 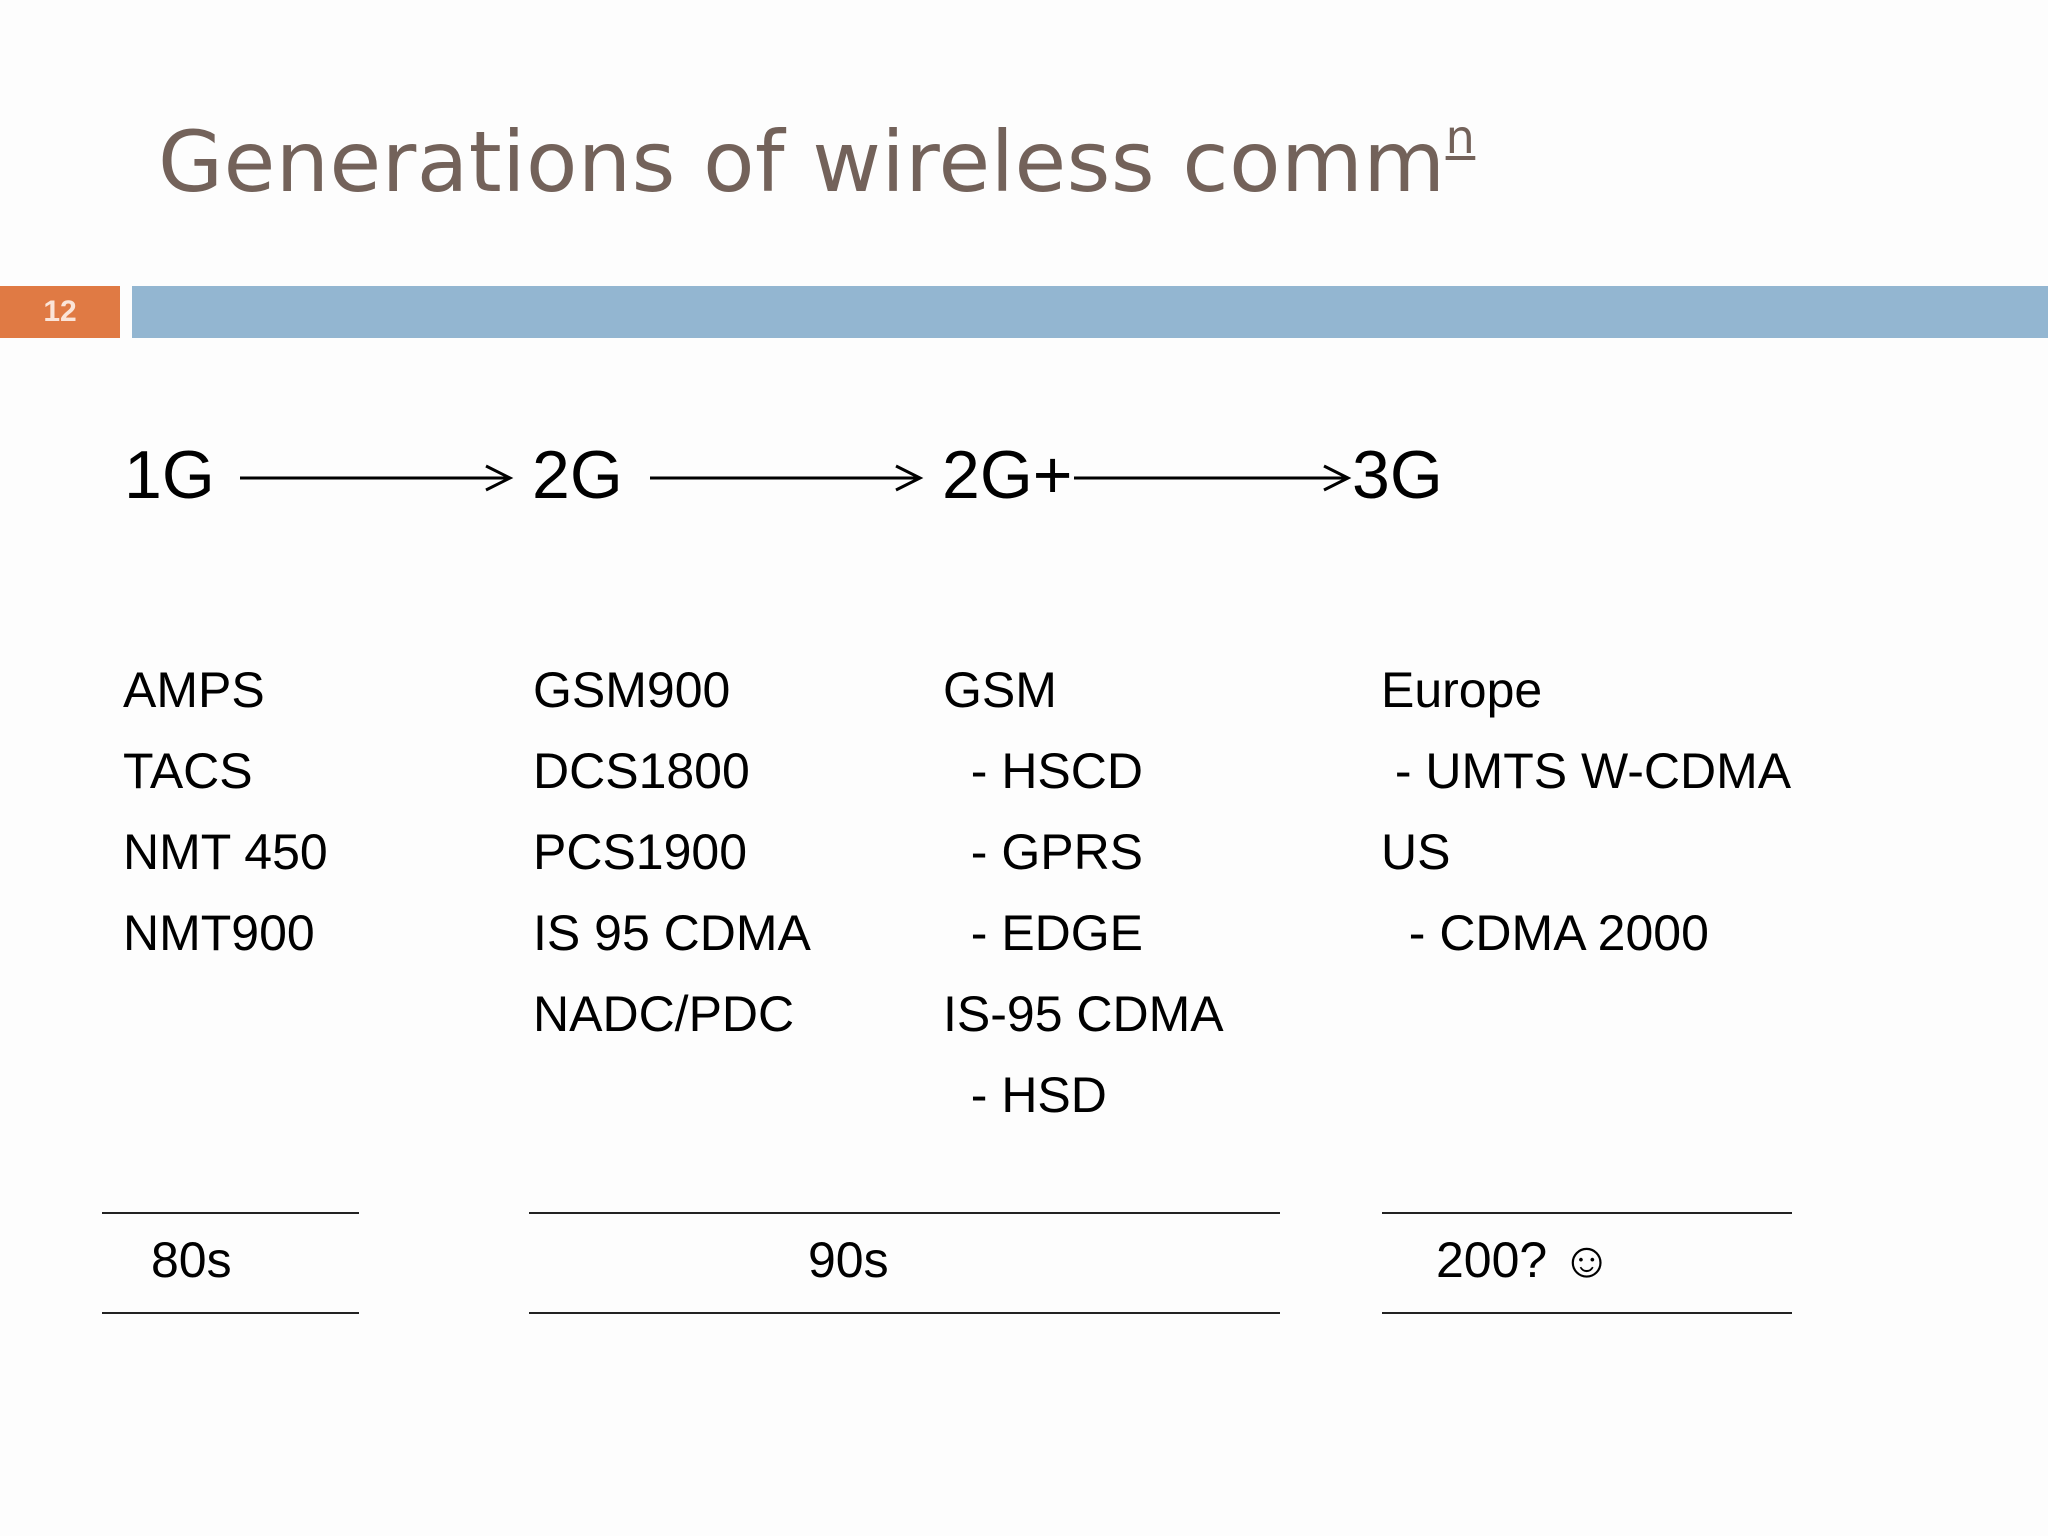 What do you see at coordinates (1025, 1095) in the screenshot?
I see `list-item: - HSD` at bounding box center [1025, 1095].